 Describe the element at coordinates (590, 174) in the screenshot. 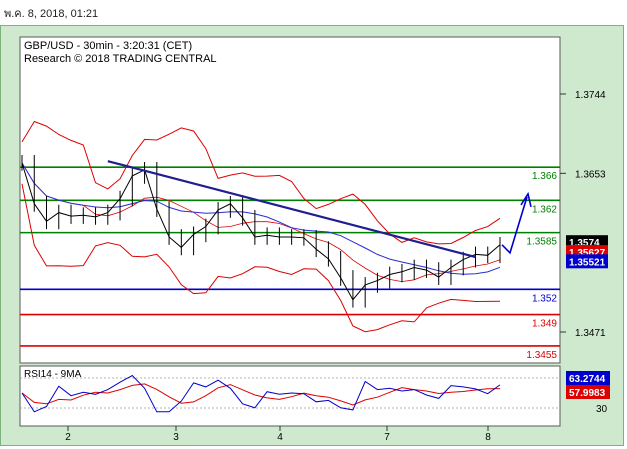

I see `y-tick-label-1: 1.3653` at that location.